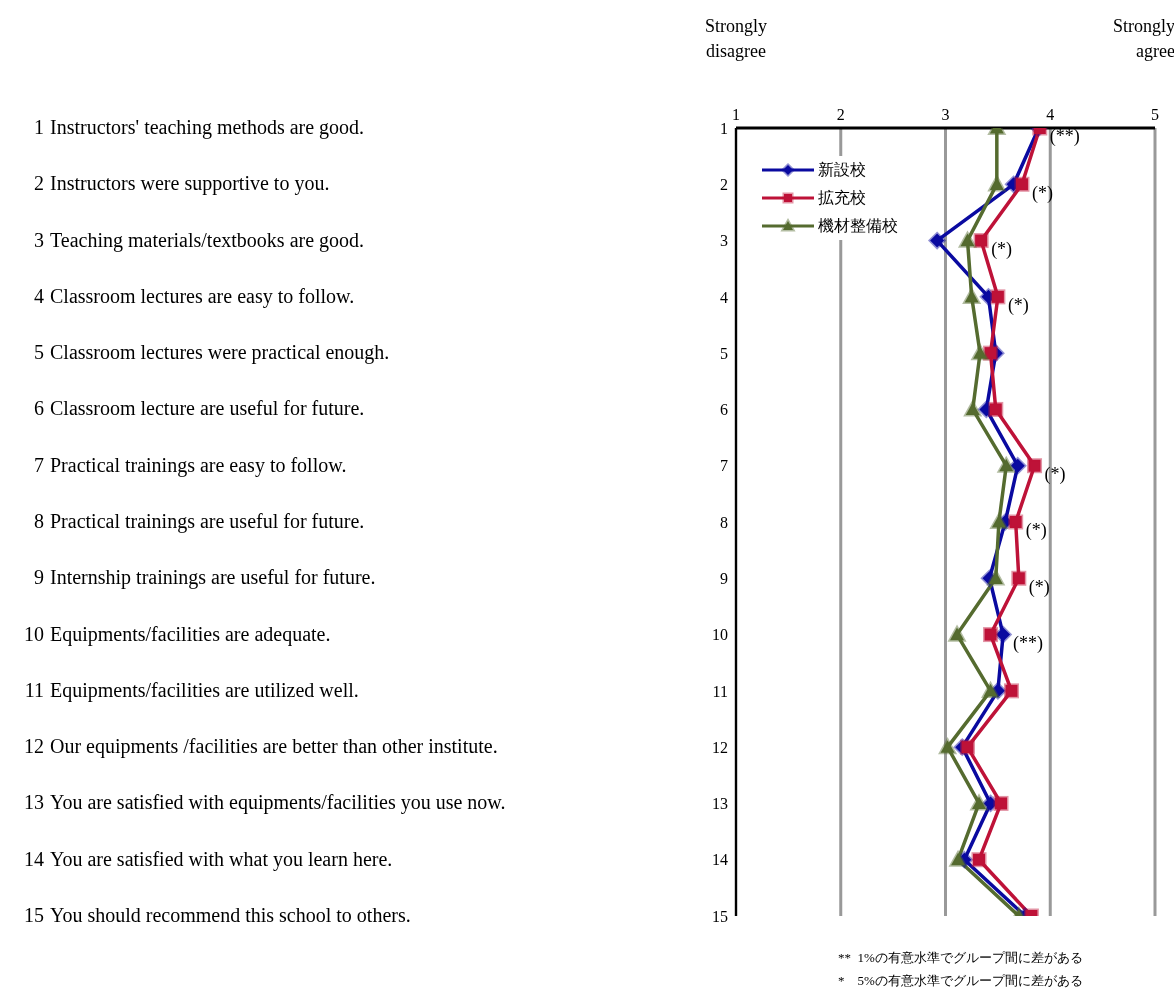 The height and width of the screenshot is (992, 1174). What do you see at coordinates (181, 184) in the screenshot?
I see `text: 2 Instructors were supportive to you.` at bounding box center [181, 184].